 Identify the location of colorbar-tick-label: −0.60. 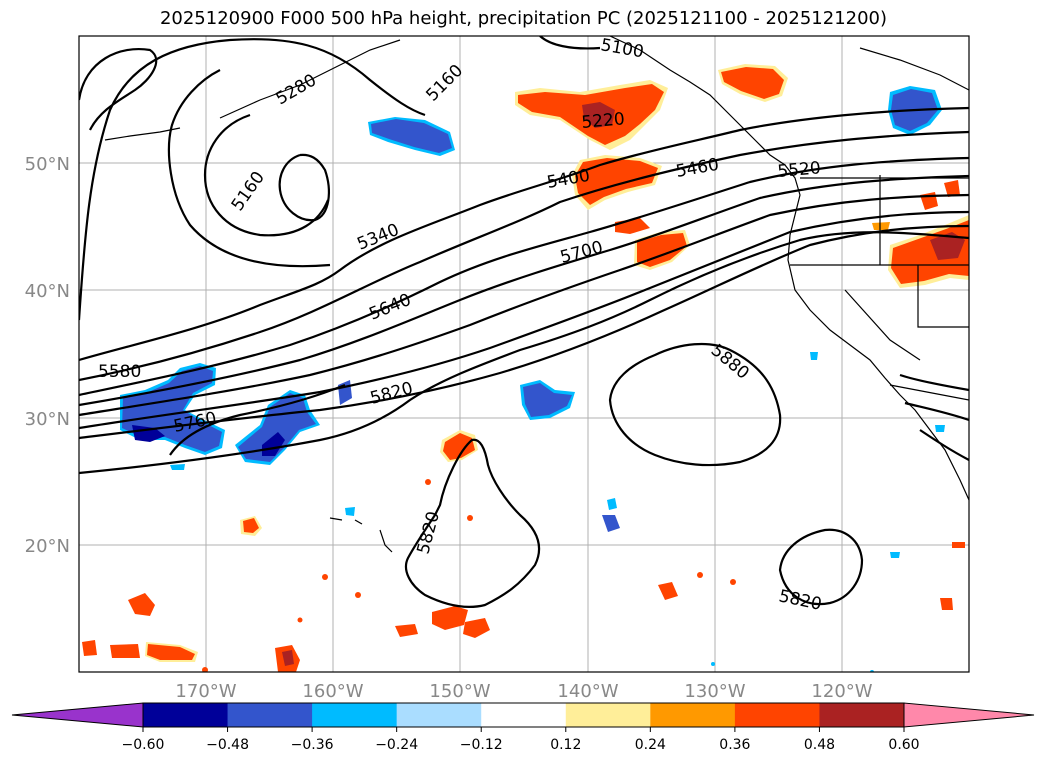
(143, 745).